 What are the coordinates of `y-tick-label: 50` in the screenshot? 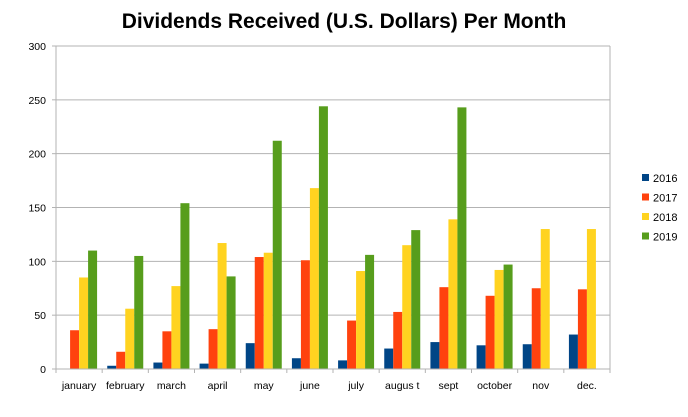 It's located at (40, 316).